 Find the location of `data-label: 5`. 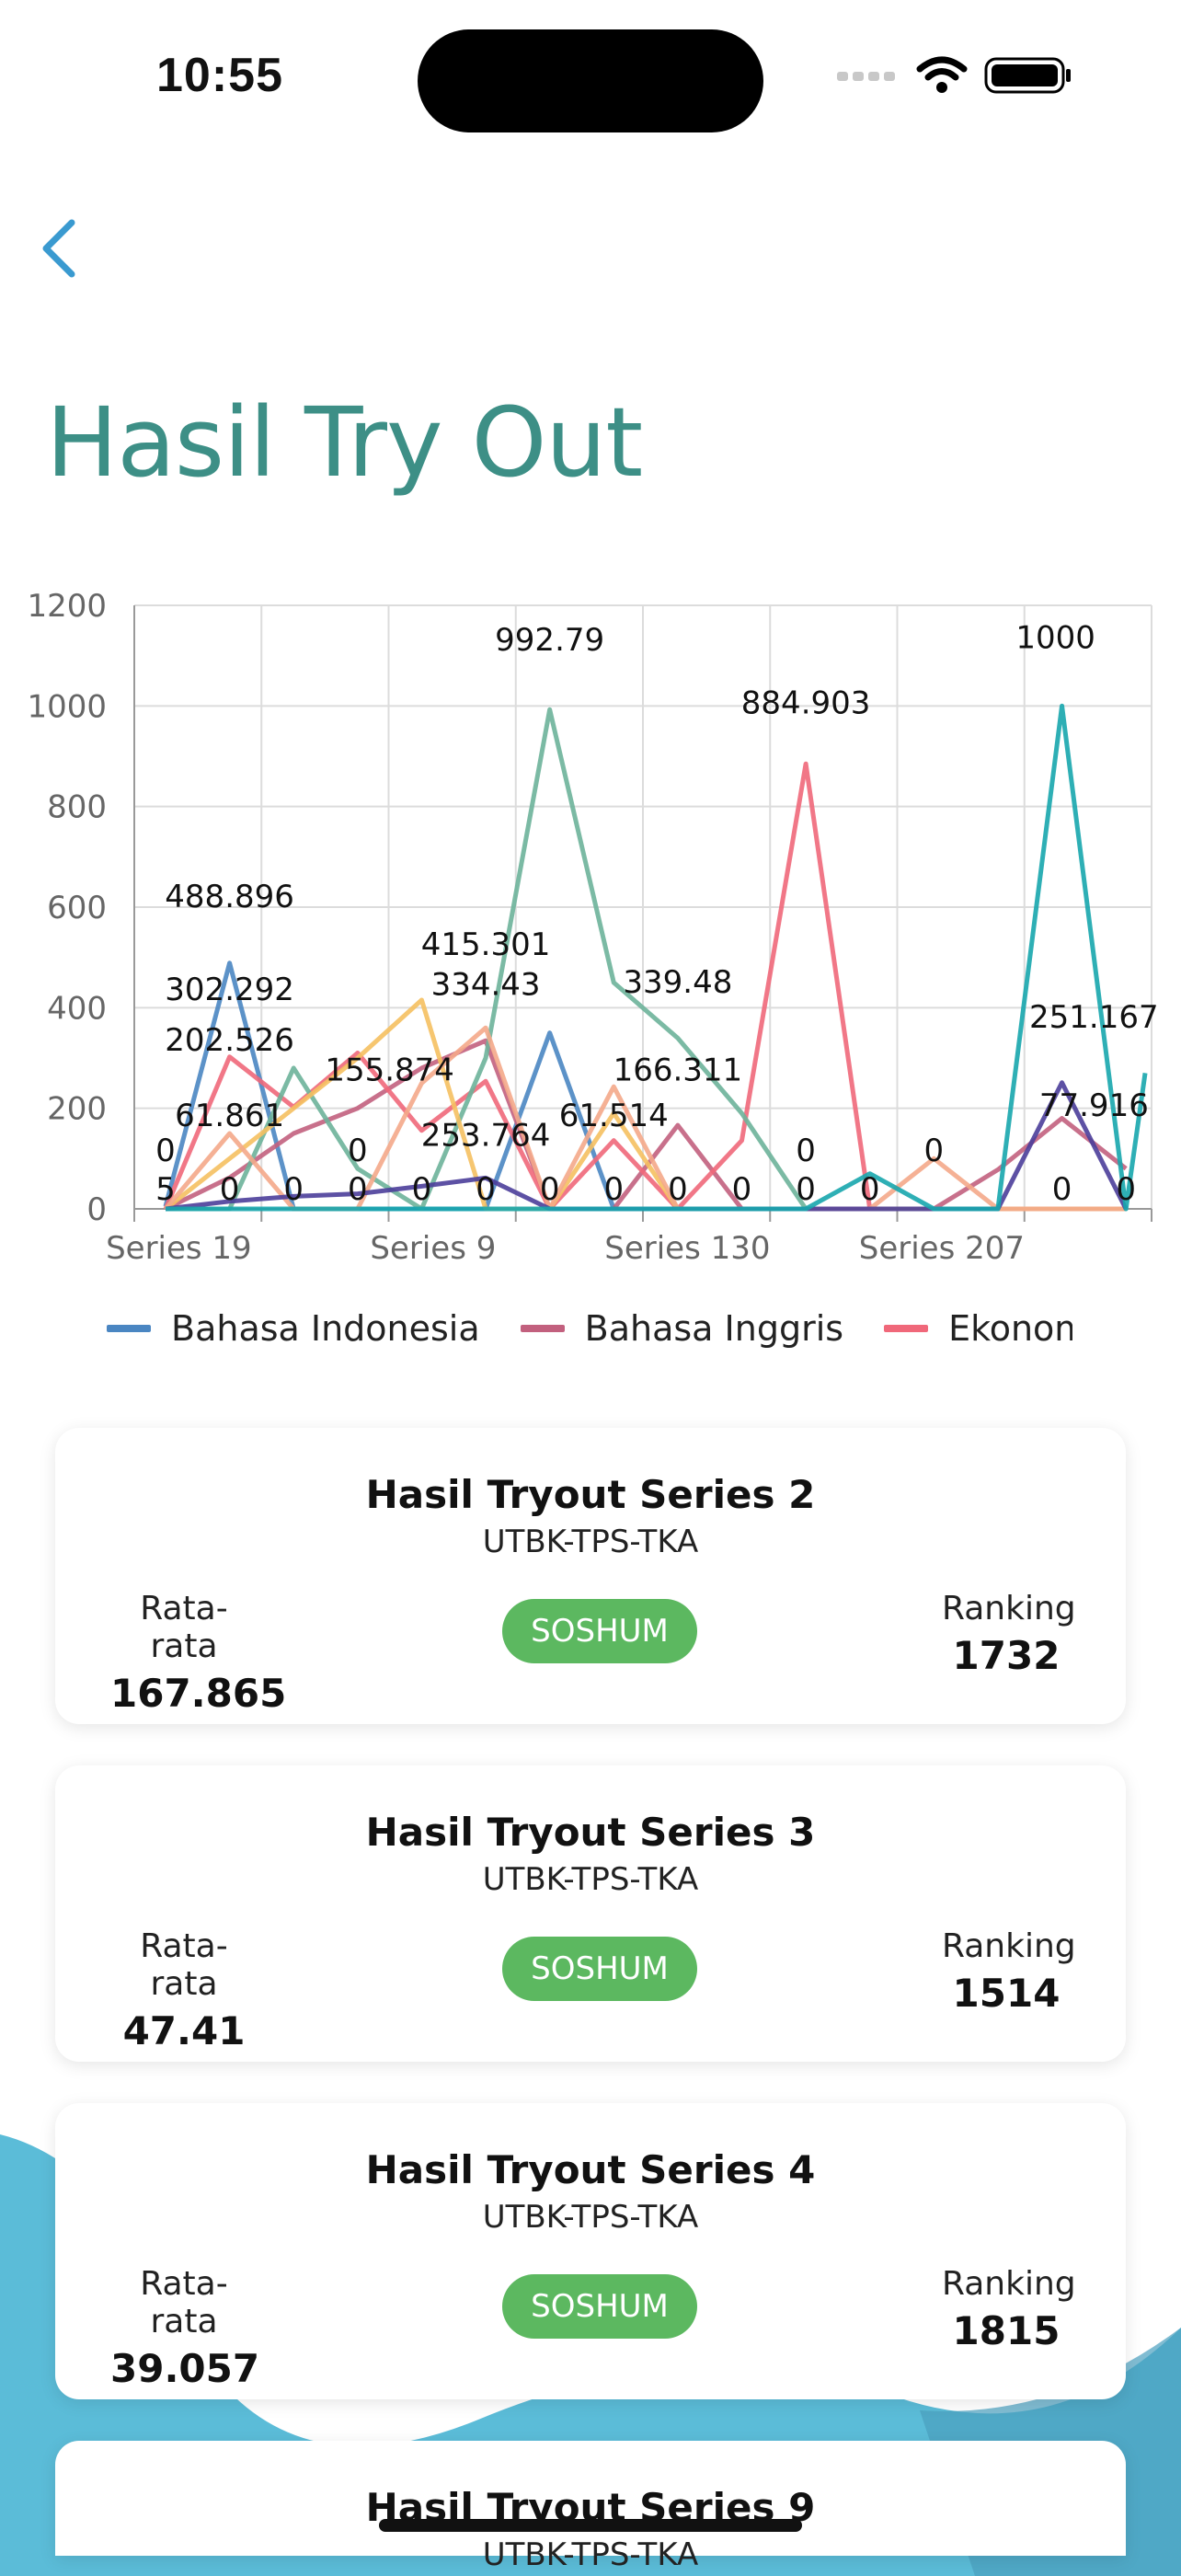

data-label: 5 is located at coordinates (165, 1189).